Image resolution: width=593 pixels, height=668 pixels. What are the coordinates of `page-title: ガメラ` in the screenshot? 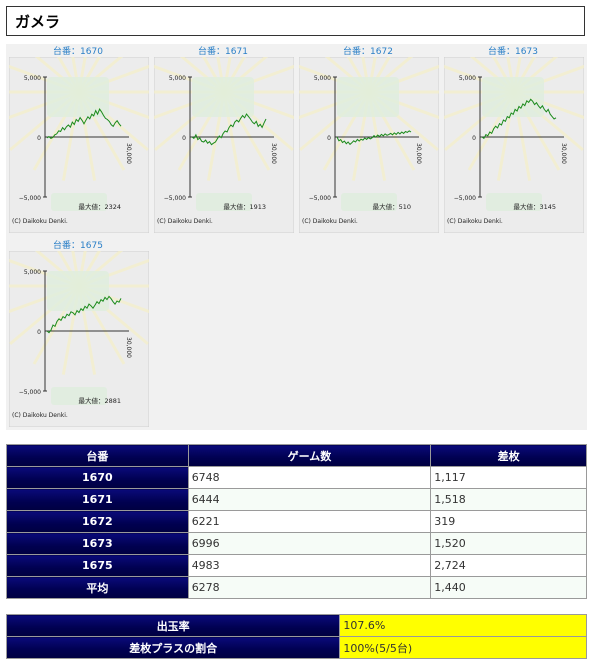 It's located at (38, 22).